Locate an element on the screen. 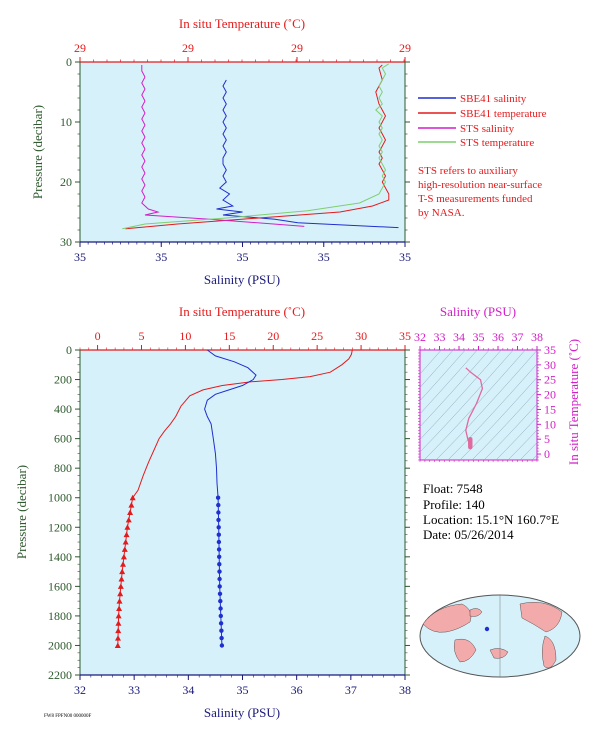  ts-temperature-tick-label: 25 is located at coordinates (550, 380).